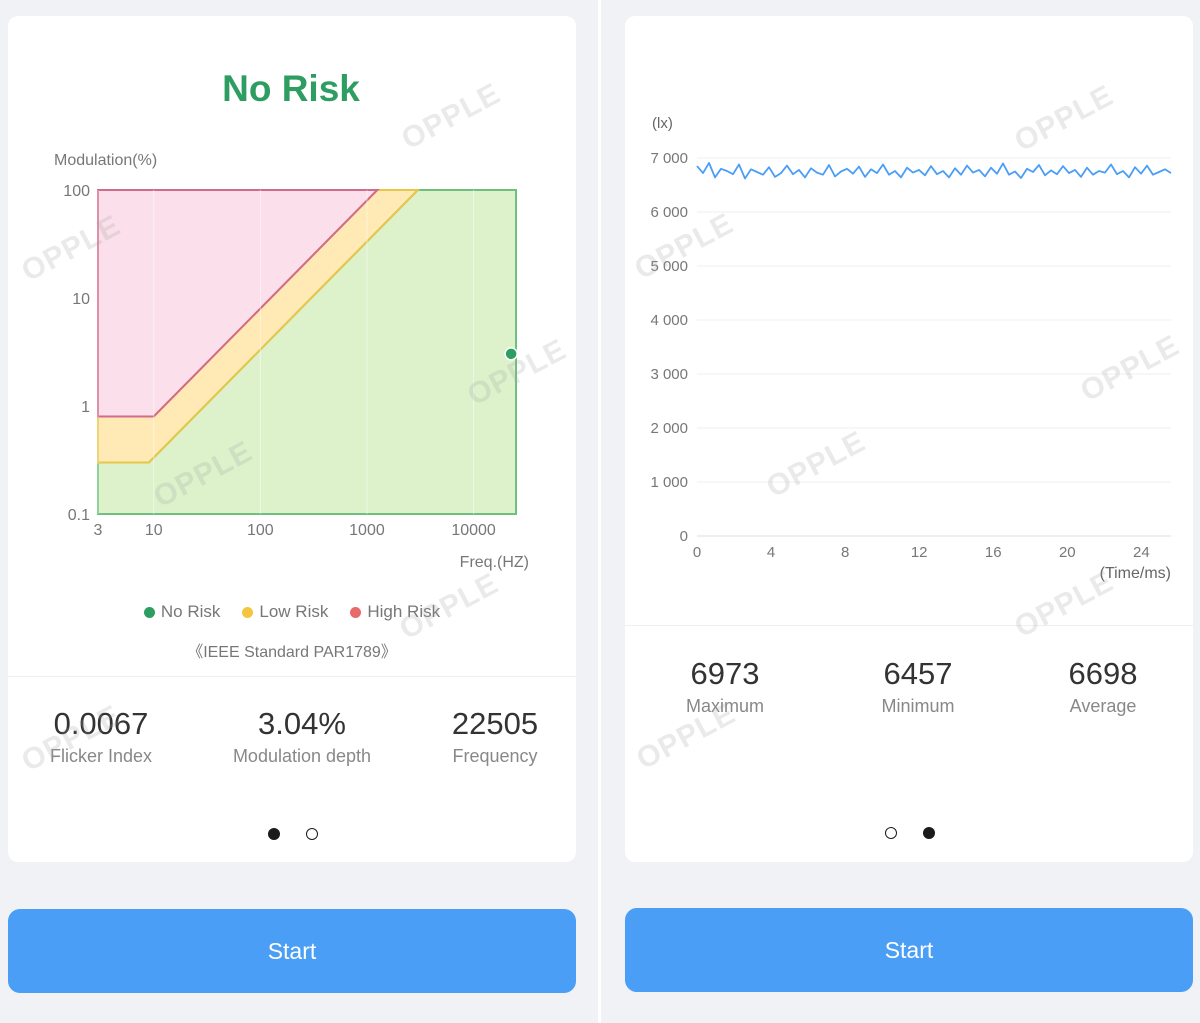 The image size is (1200, 1023). What do you see at coordinates (190, 611) in the screenshot?
I see `legend-label: No Risk` at bounding box center [190, 611].